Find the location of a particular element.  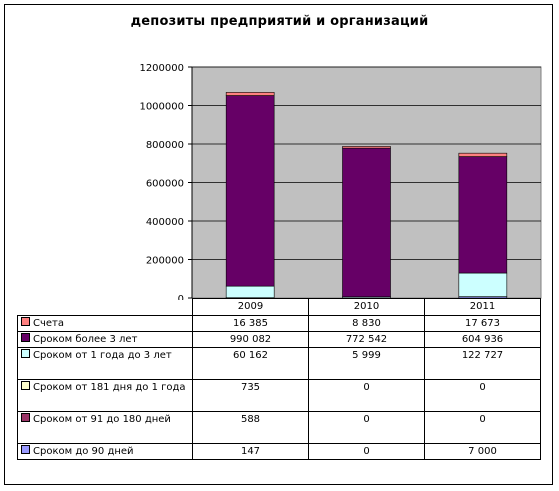

legend-cell: Сроком от 1 года до 3 лет is located at coordinates (105, 363).